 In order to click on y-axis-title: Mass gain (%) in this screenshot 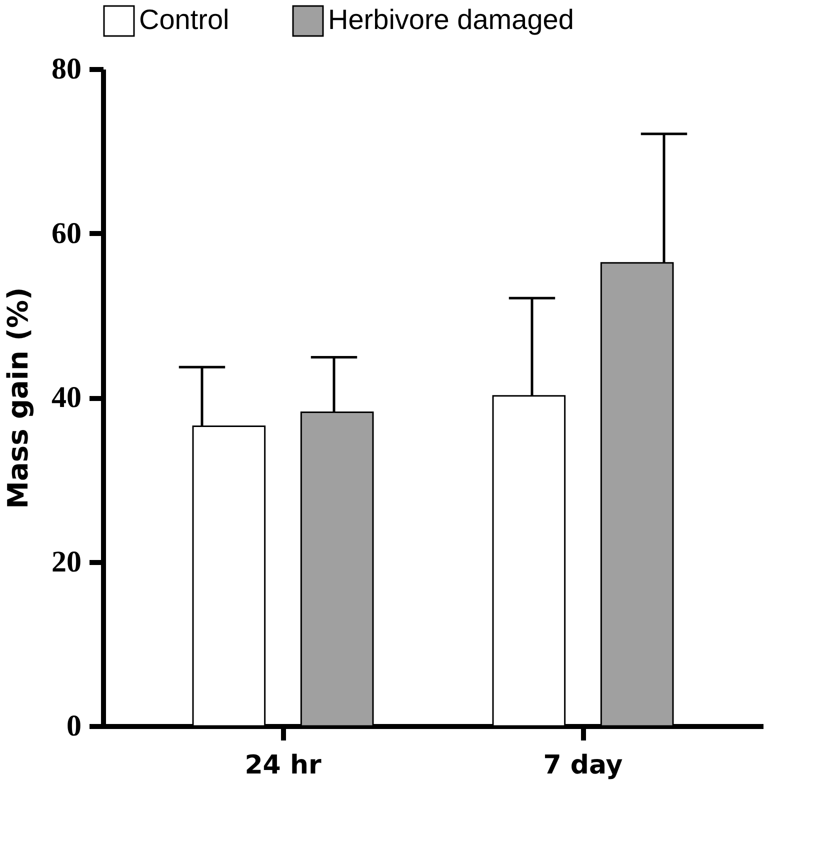, I will do `click(18, 398)`.